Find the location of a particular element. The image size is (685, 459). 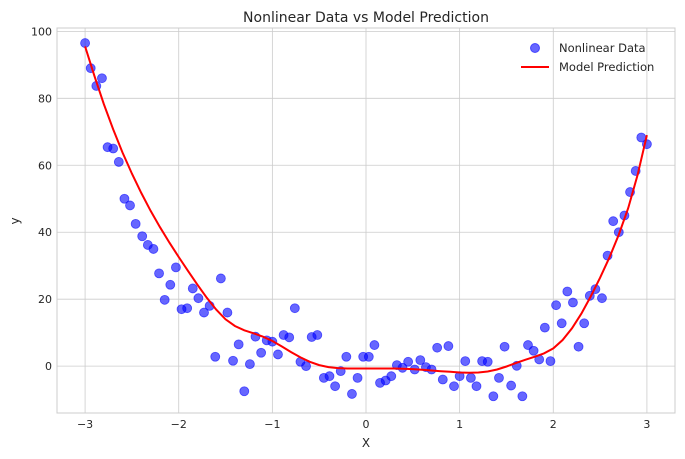

x-tick-label: 1 is located at coordinates (459, 424).